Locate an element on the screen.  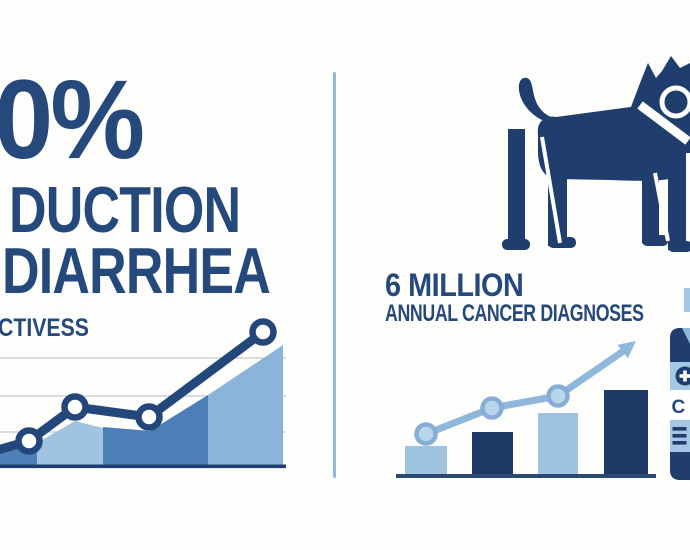
cutoff-graphic-fragment is located at coordinates (687, 300).